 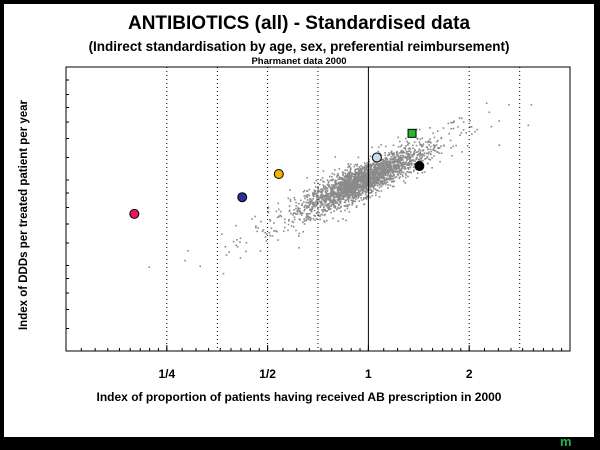 What do you see at coordinates (566, 441) in the screenshot?
I see `logo: m` at bounding box center [566, 441].